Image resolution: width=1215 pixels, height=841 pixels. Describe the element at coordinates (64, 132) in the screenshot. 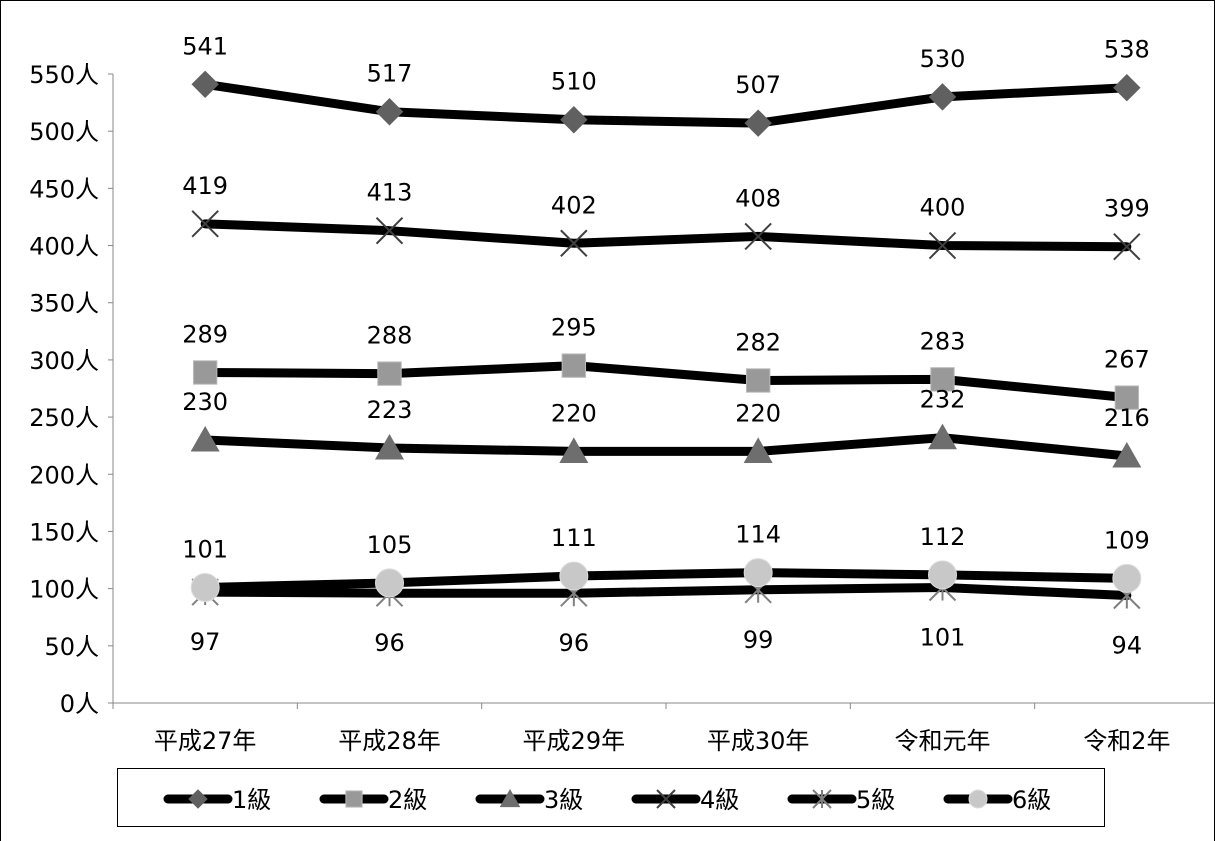

I see `y-tick-label: 500人` at that location.